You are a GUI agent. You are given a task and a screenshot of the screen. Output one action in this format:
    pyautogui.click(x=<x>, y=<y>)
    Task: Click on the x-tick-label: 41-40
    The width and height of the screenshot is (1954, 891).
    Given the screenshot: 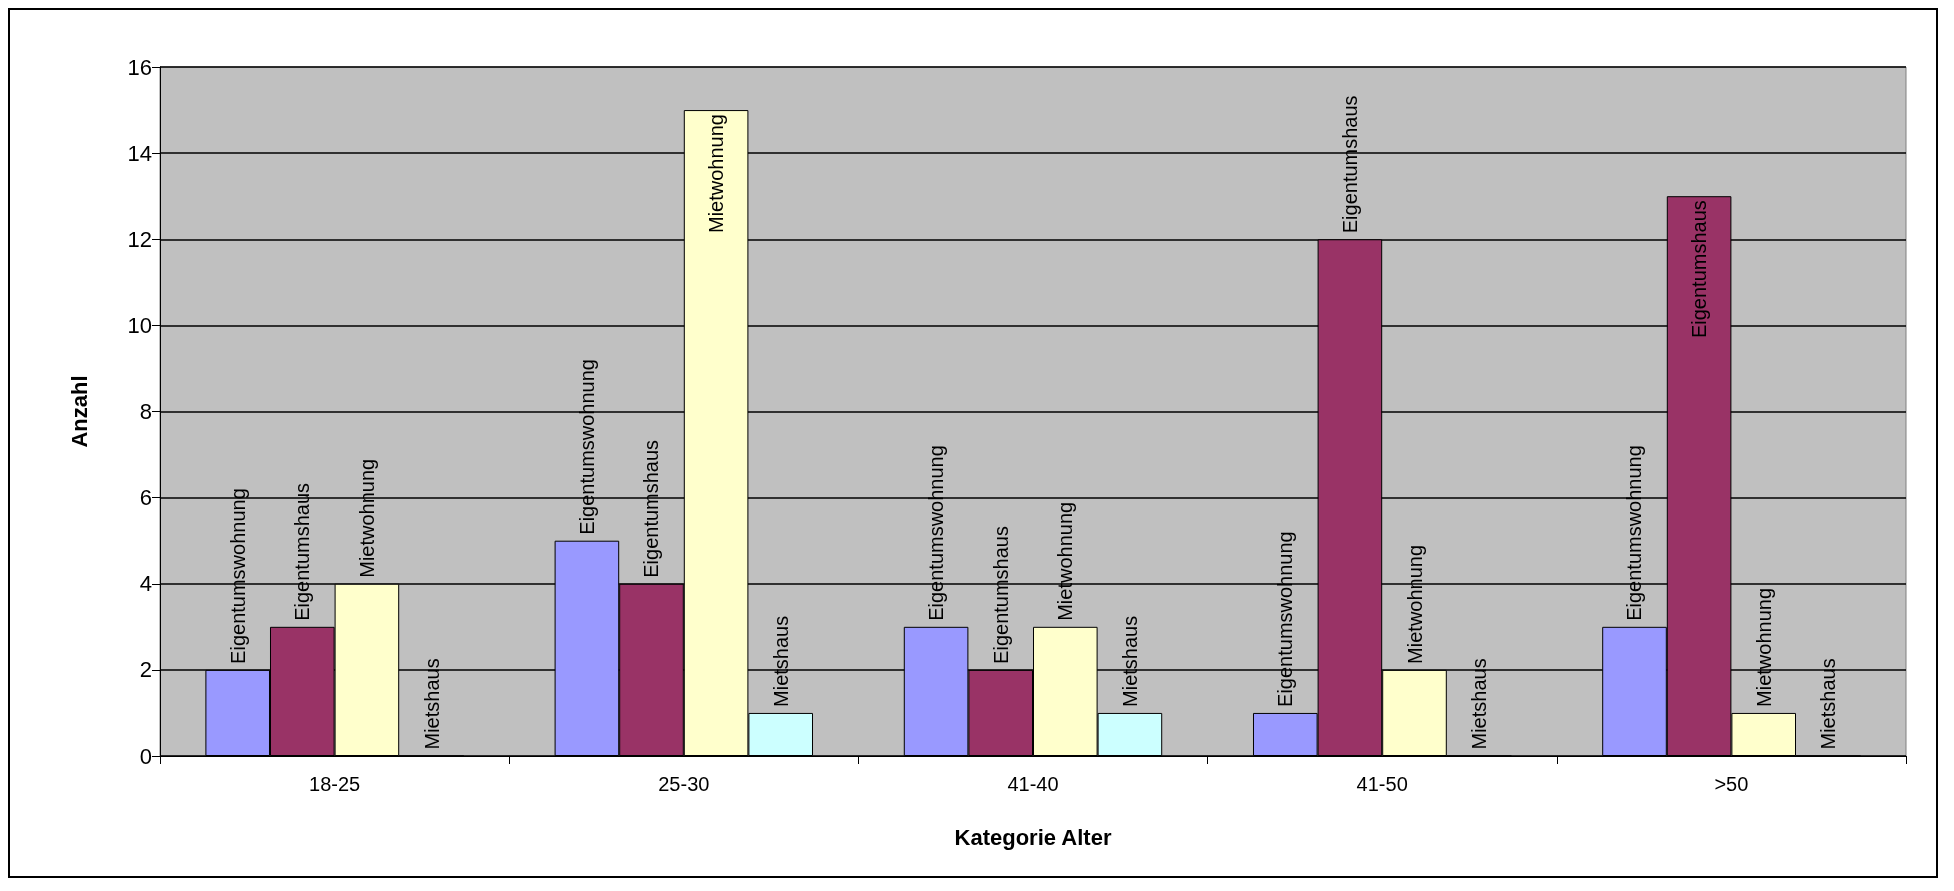 What is the action you would take?
    pyautogui.click(x=1033, y=784)
    